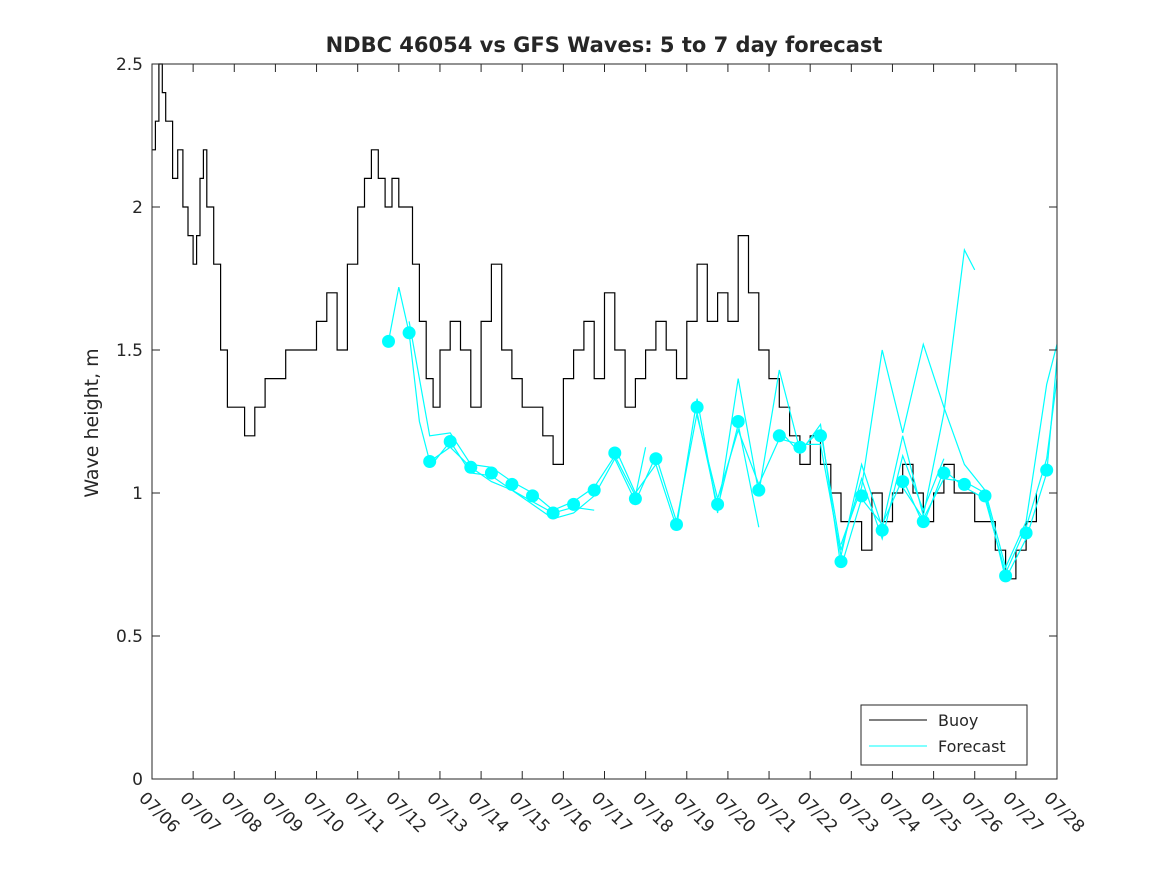  I want to click on y-tick-label: 1, so click(137, 494).